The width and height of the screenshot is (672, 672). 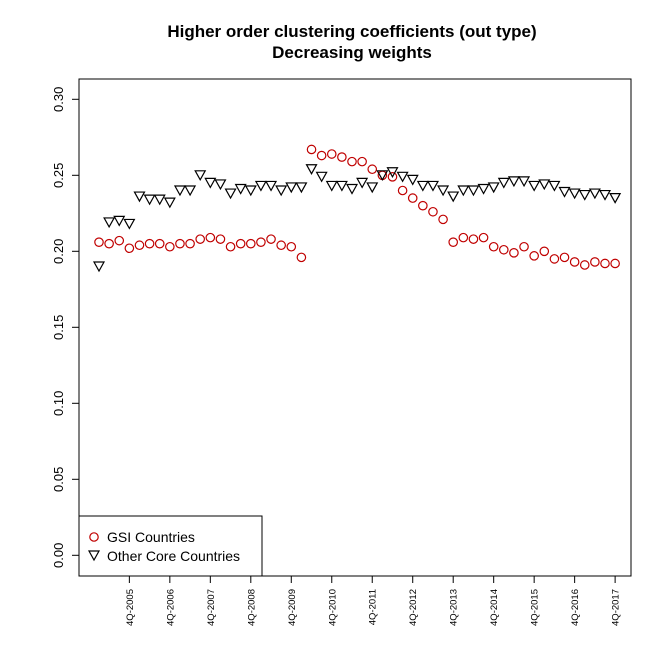 What do you see at coordinates (58, 327) in the screenshot?
I see `y-tick-label: 0.15` at bounding box center [58, 327].